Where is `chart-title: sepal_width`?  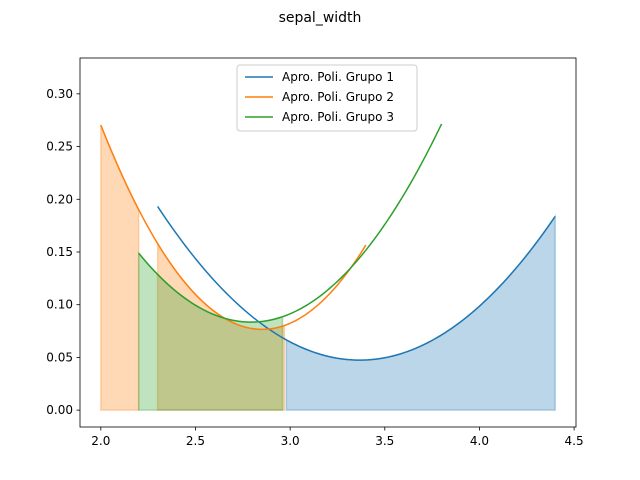
chart-title: sepal_width is located at coordinates (320, 18).